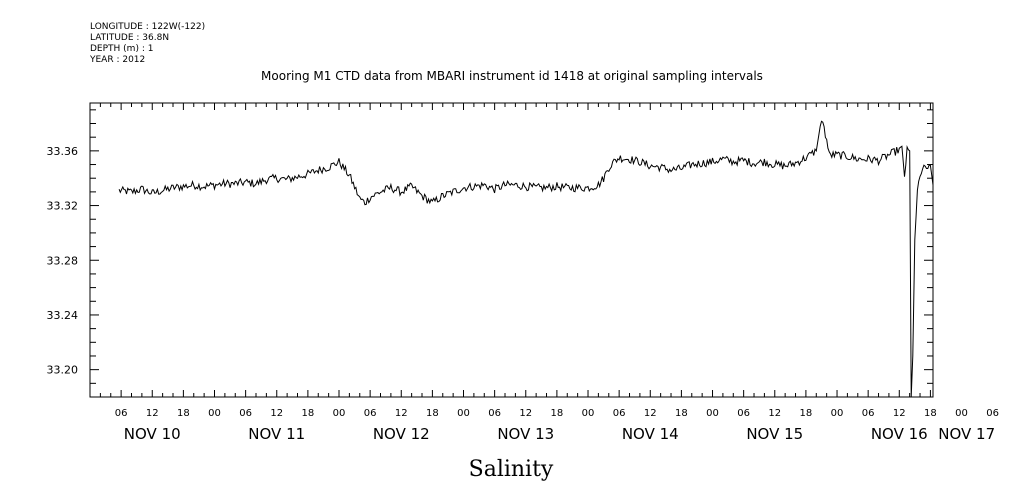 The image size is (1009, 504). I want to click on y-tick-label: 33.32, so click(63, 206).